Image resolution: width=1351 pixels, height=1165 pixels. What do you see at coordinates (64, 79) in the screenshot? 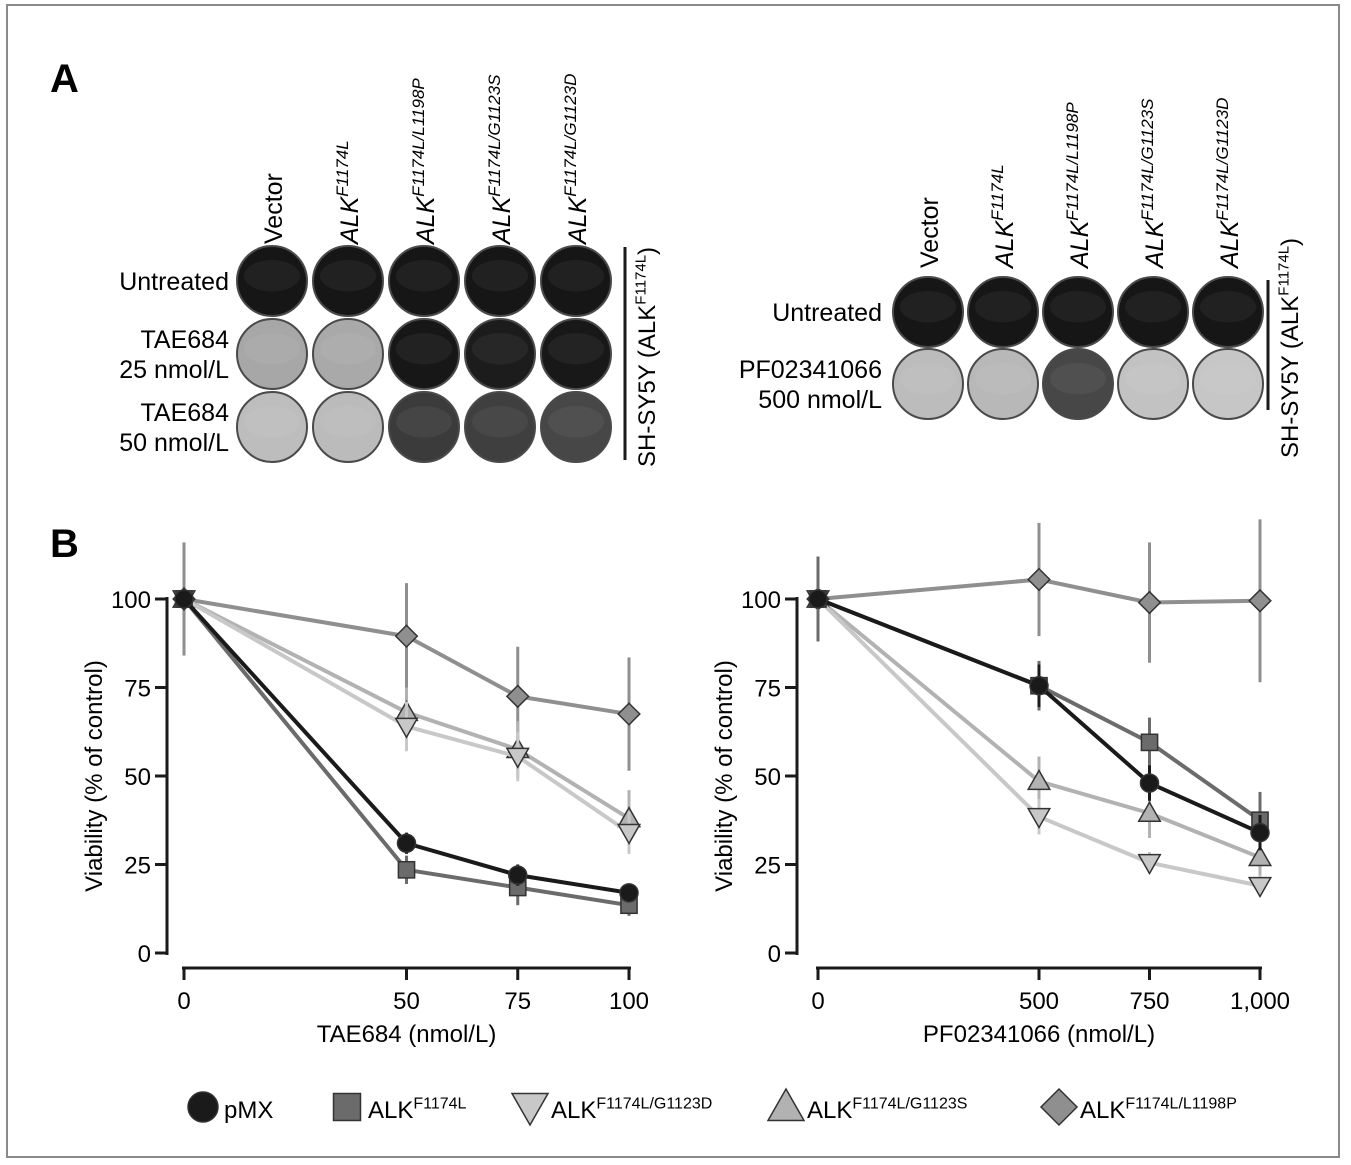
I see `panel-a-label: A` at bounding box center [64, 79].